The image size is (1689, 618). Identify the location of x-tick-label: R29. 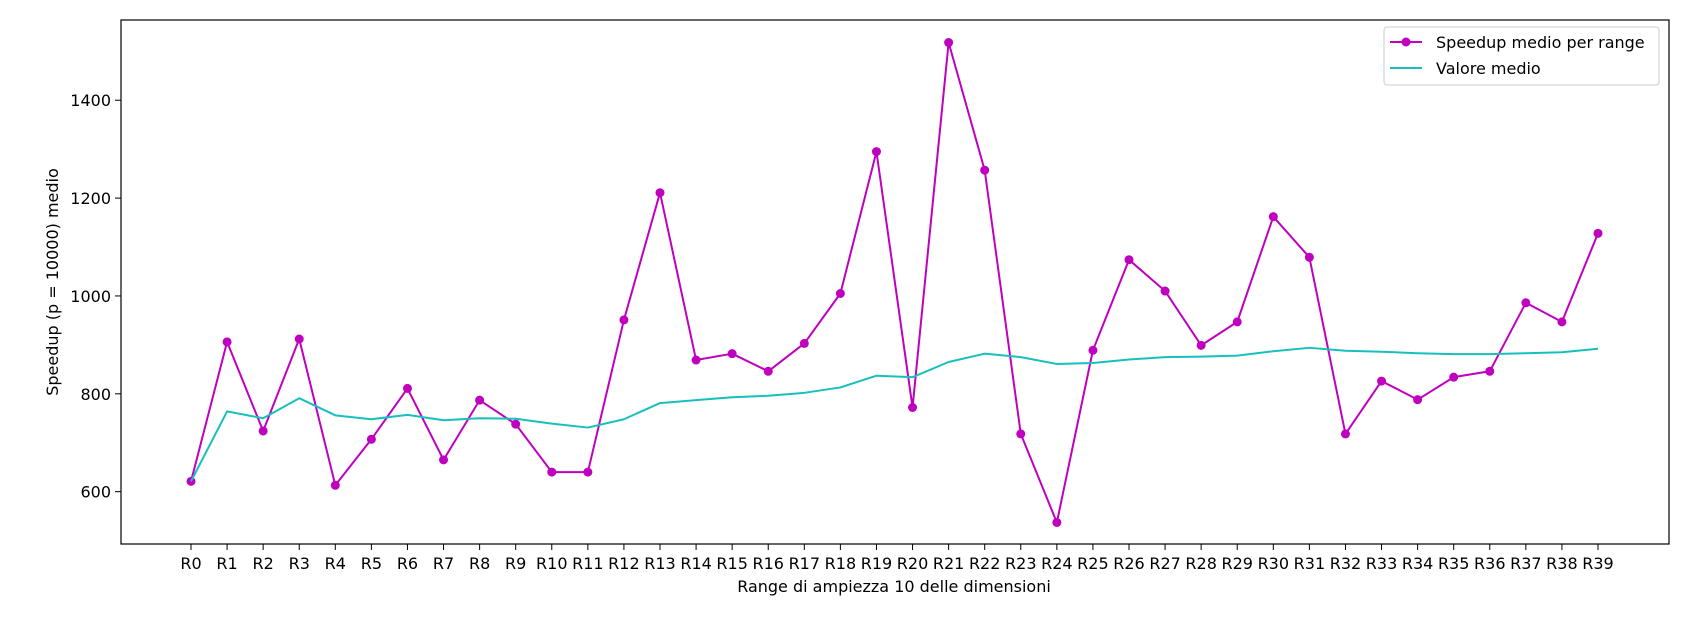
(1236, 563).